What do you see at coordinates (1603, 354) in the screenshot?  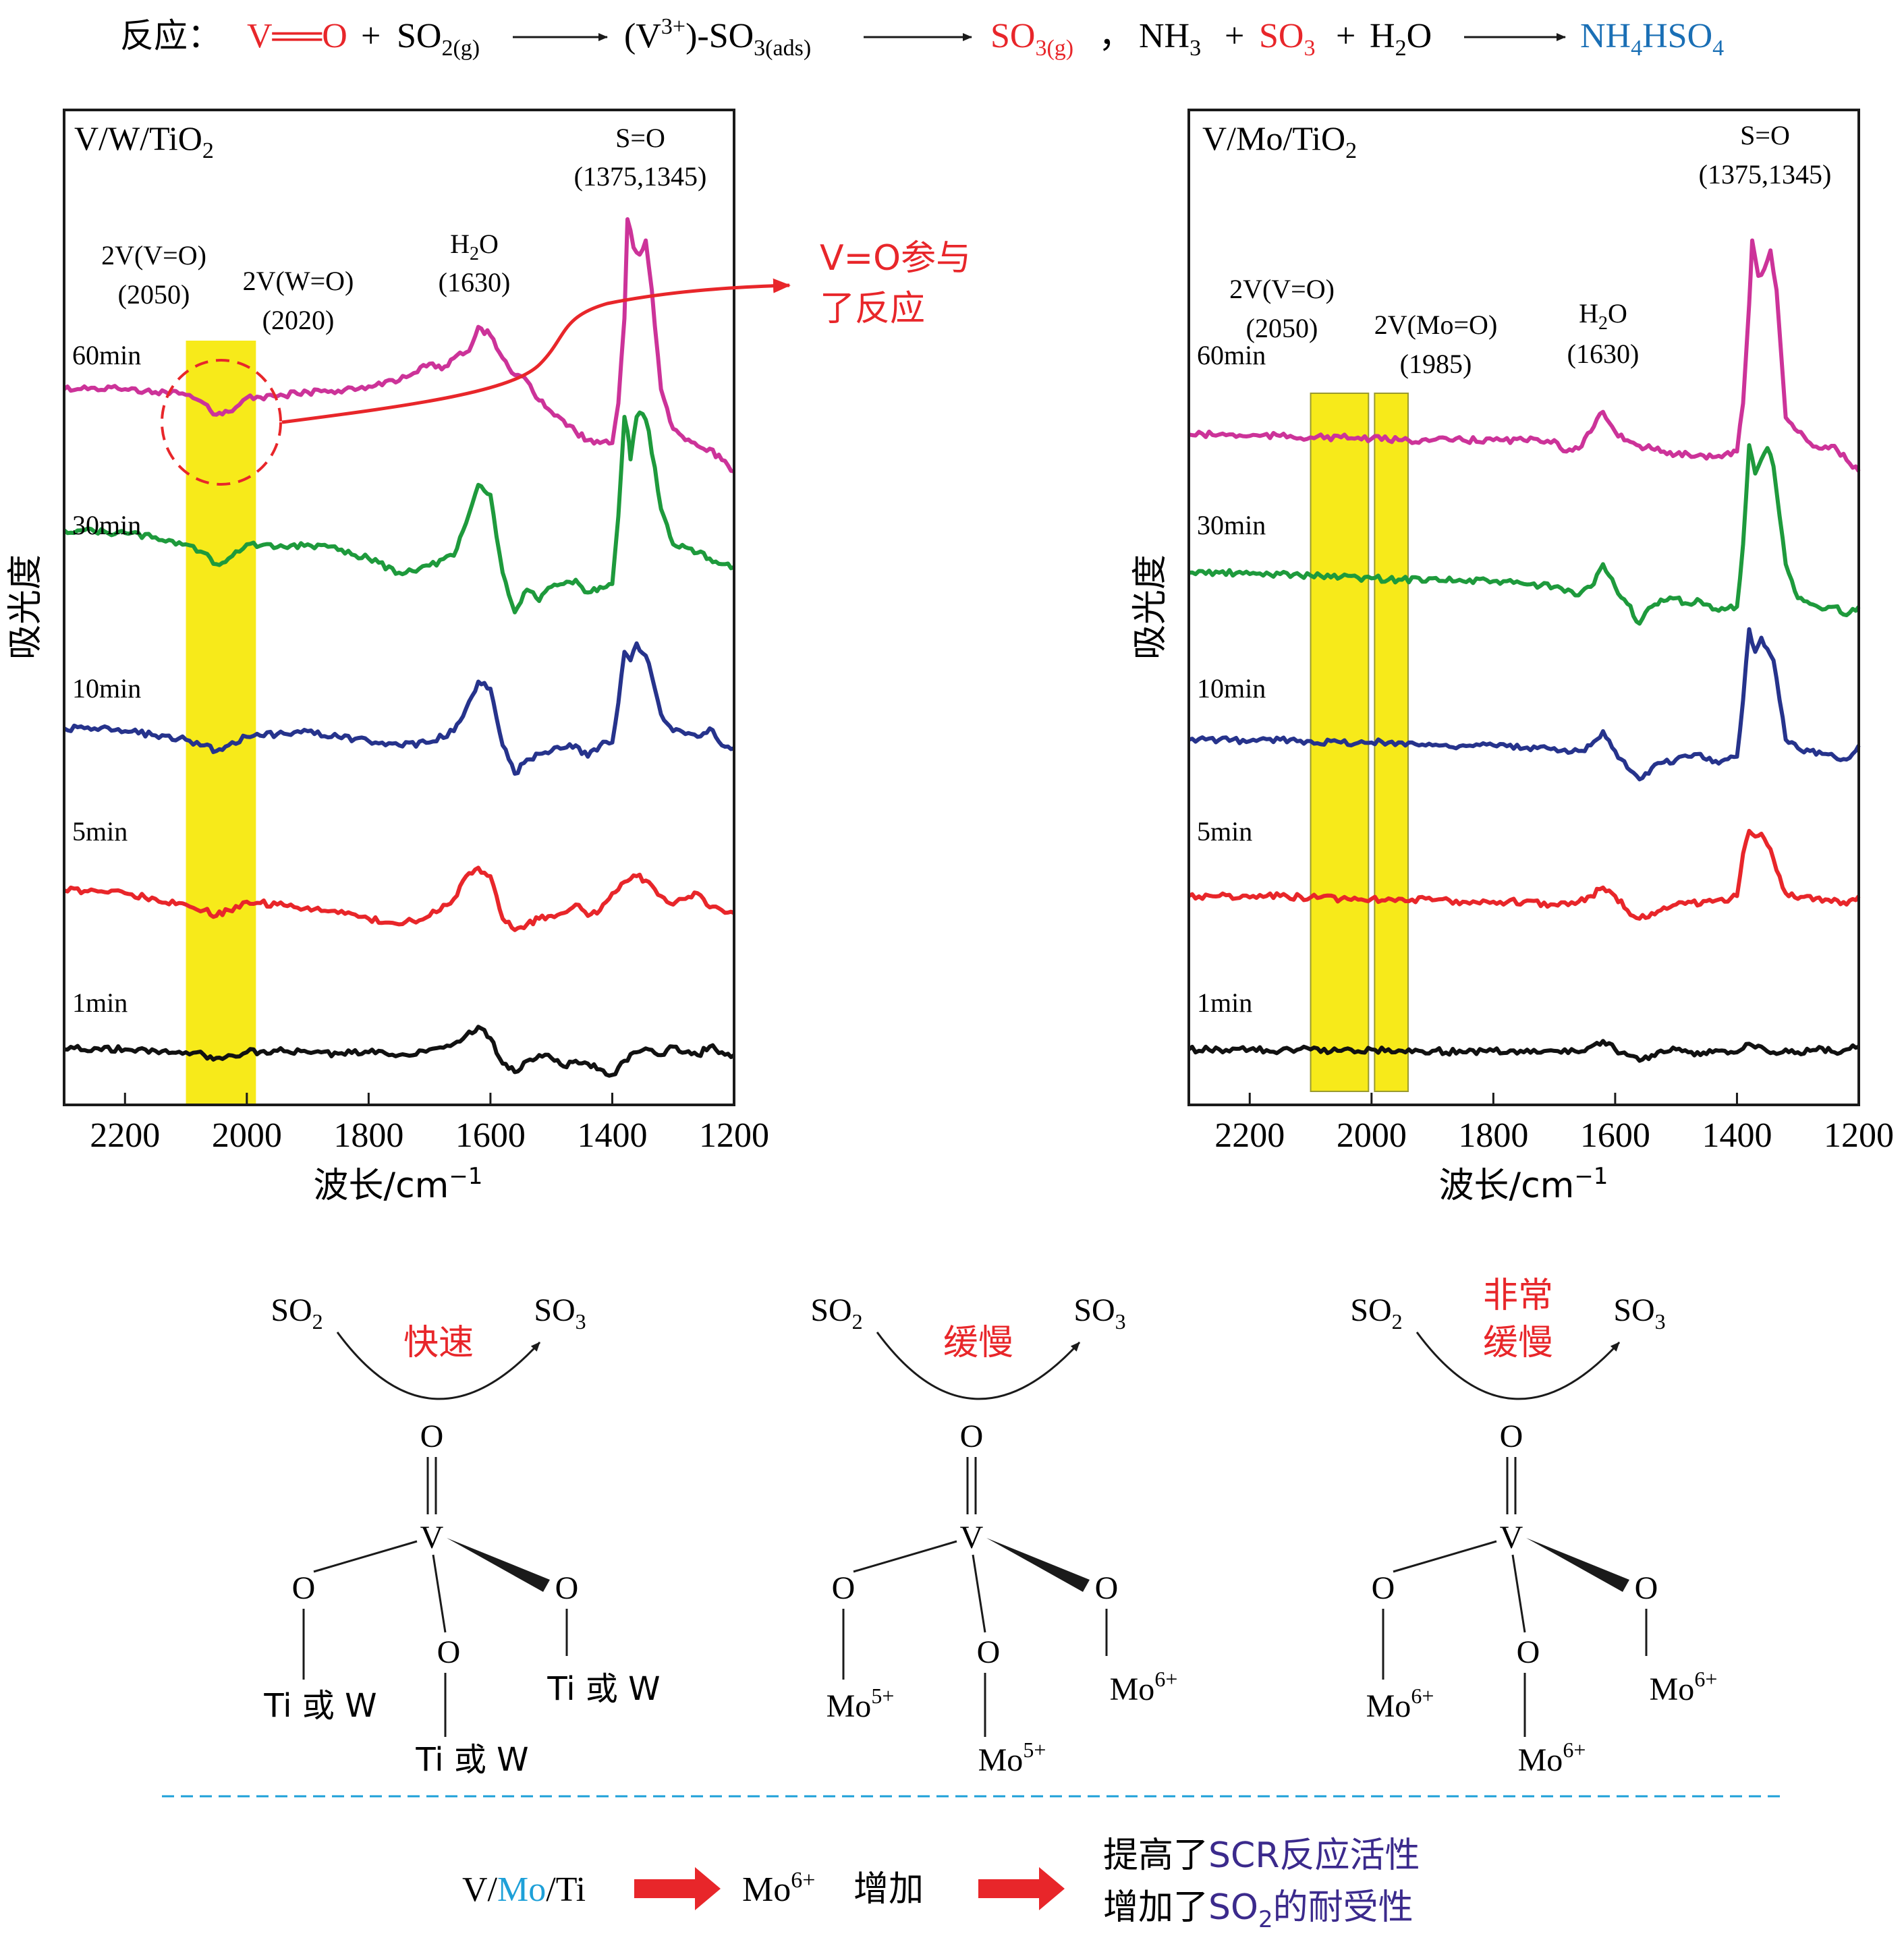 I see `label-h2o-pos-right: (1630)` at bounding box center [1603, 354].